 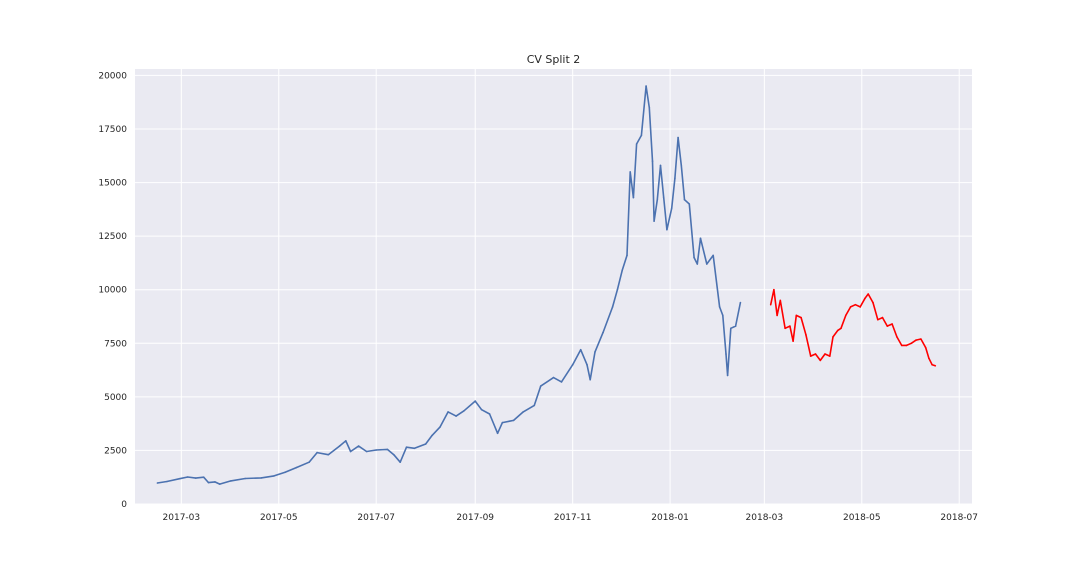 What do you see at coordinates (573, 518) in the screenshot?
I see `x-tick-label: 2017-11` at bounding box center [573, 518].